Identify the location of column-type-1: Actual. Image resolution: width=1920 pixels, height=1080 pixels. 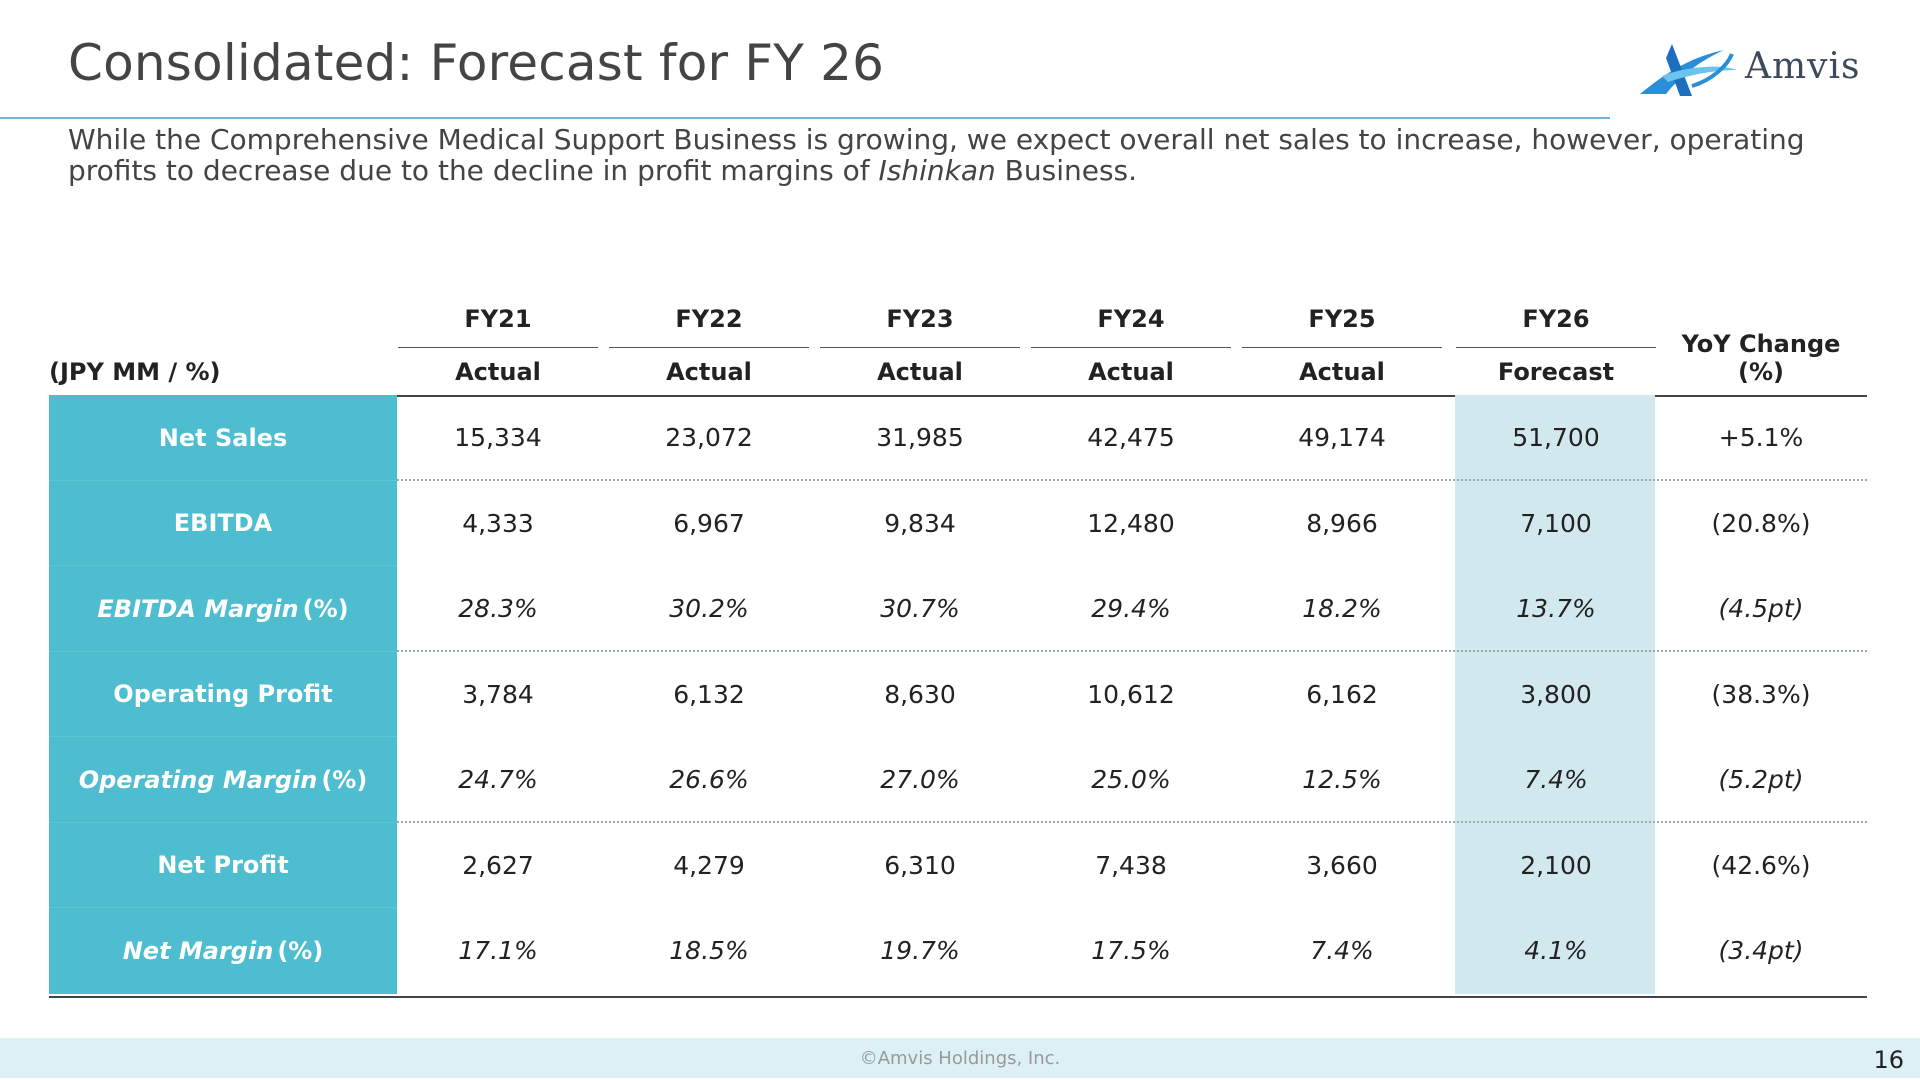
(709, 372).